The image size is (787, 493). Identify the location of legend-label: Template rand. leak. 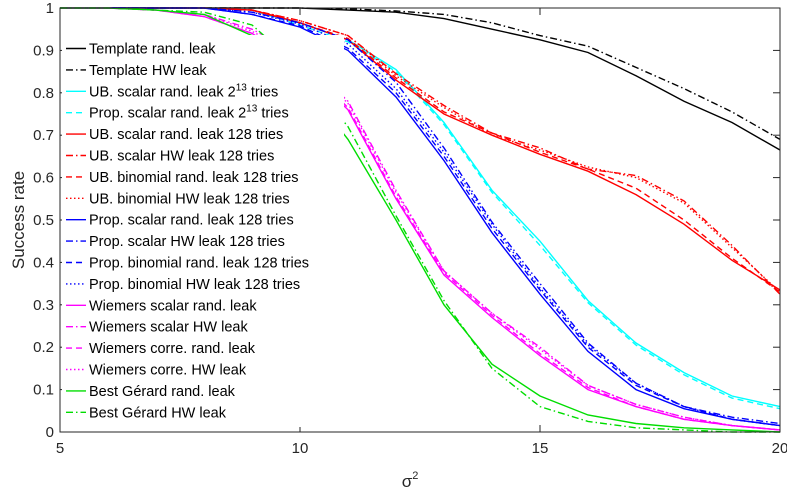
(152, 50).